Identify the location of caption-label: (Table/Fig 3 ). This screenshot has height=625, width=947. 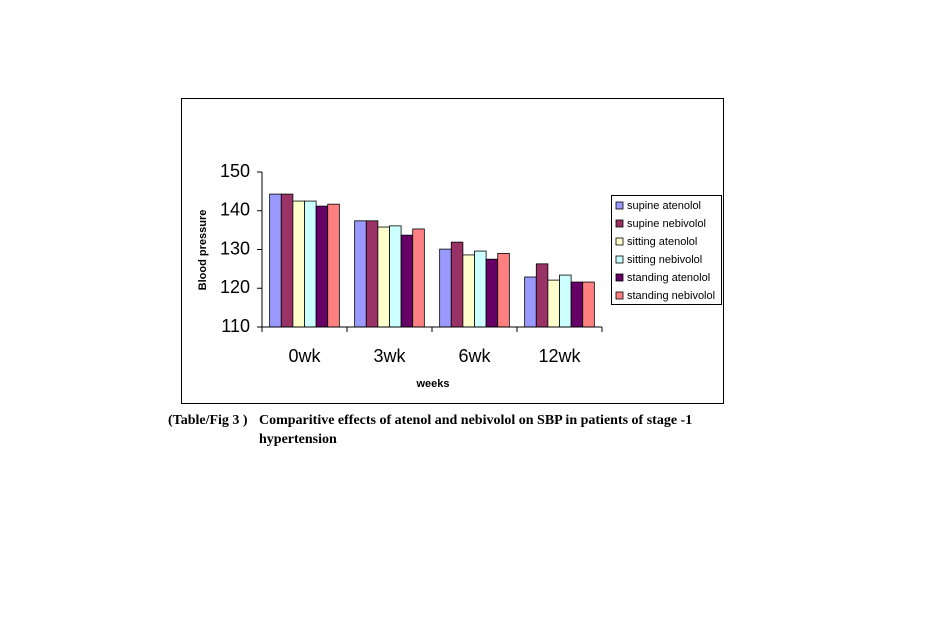
(208, 420).